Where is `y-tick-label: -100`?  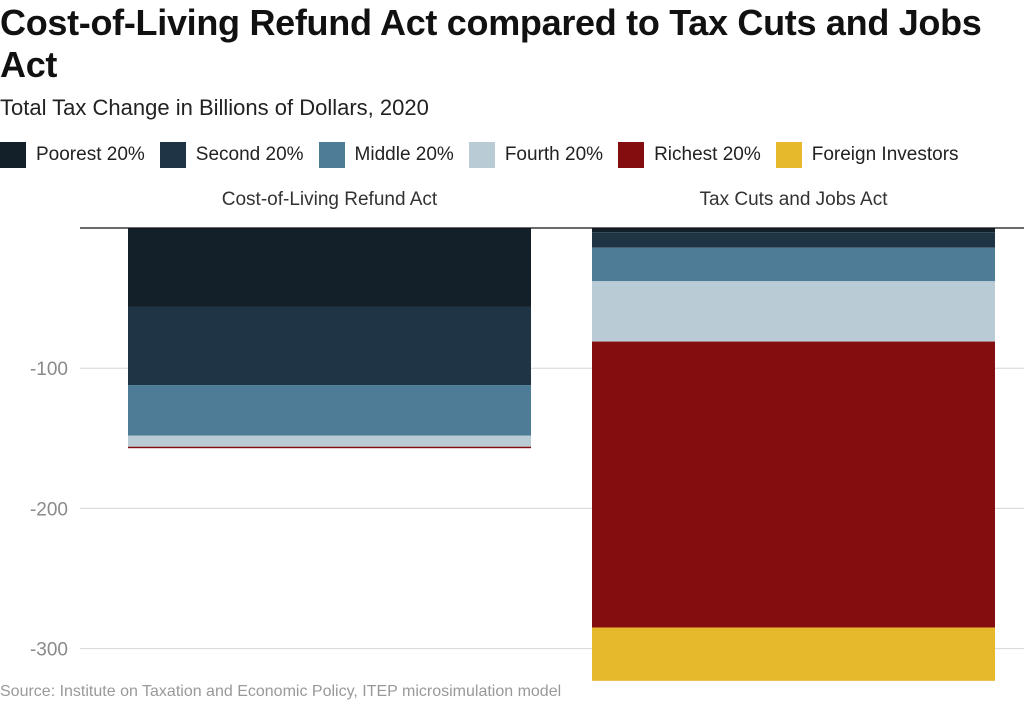 y-tick-label: -100 is located at coordinates (49, 369).